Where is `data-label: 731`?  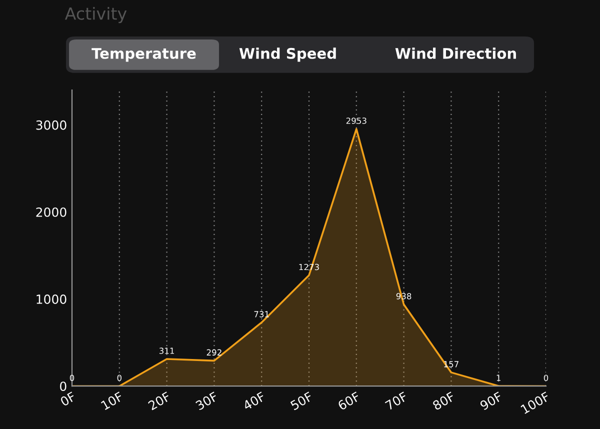
data-label: 731 is located at coordinates (261, 314).